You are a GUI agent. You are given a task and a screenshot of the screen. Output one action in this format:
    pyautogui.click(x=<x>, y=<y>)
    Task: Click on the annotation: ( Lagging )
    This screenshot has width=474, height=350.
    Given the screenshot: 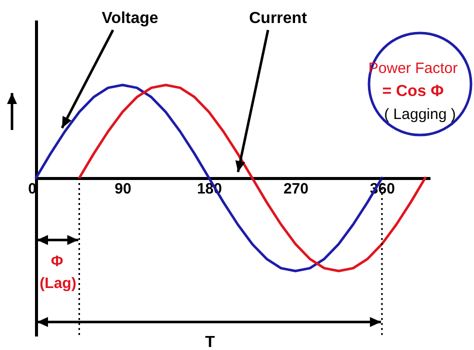 What is the action you would take?
    pyautogui.click(x=420, y=114)
    